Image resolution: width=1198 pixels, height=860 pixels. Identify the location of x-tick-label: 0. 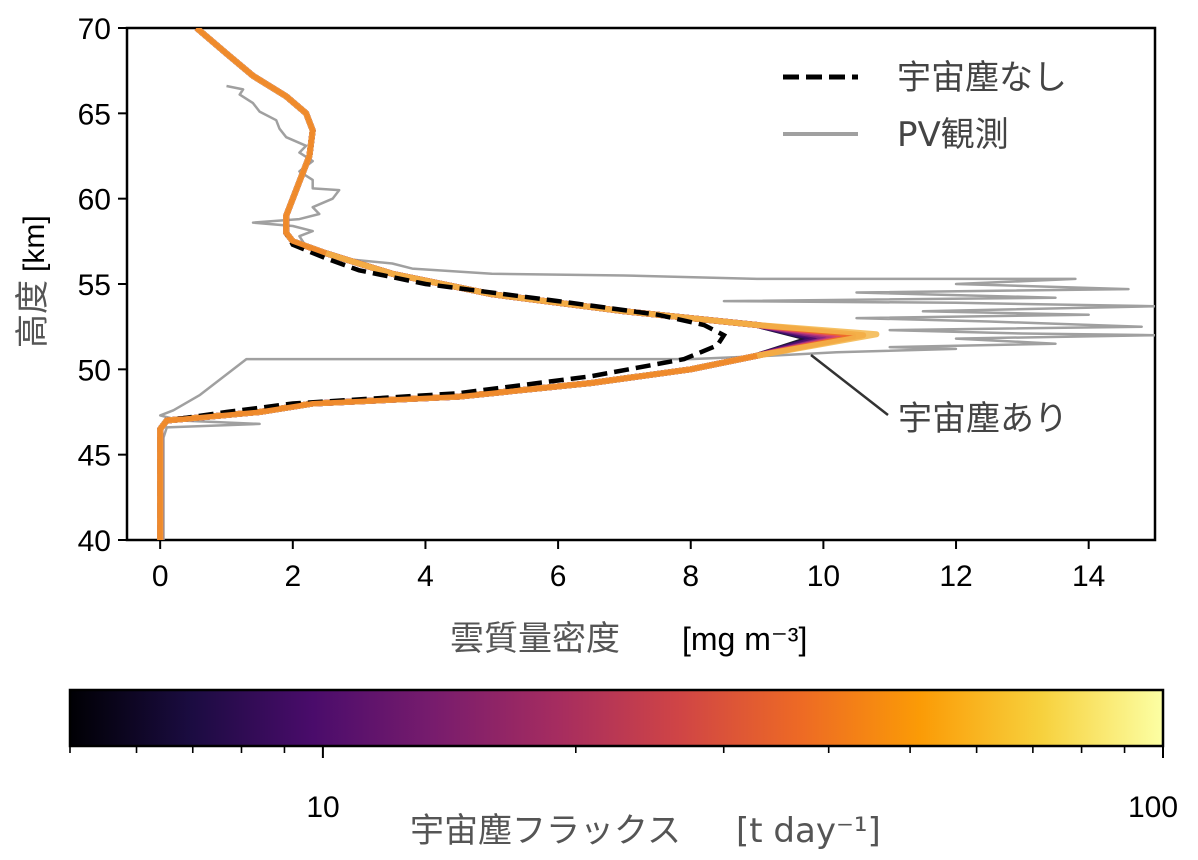
(160, 576).